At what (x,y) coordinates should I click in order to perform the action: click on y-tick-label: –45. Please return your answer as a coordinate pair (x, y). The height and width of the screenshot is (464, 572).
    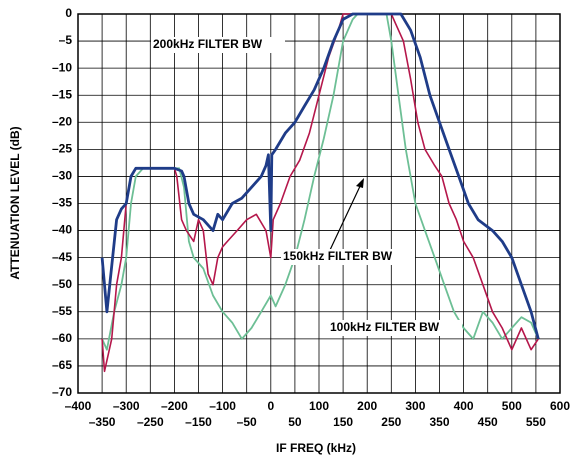
    Looking at the image, I should click on (62, 257).